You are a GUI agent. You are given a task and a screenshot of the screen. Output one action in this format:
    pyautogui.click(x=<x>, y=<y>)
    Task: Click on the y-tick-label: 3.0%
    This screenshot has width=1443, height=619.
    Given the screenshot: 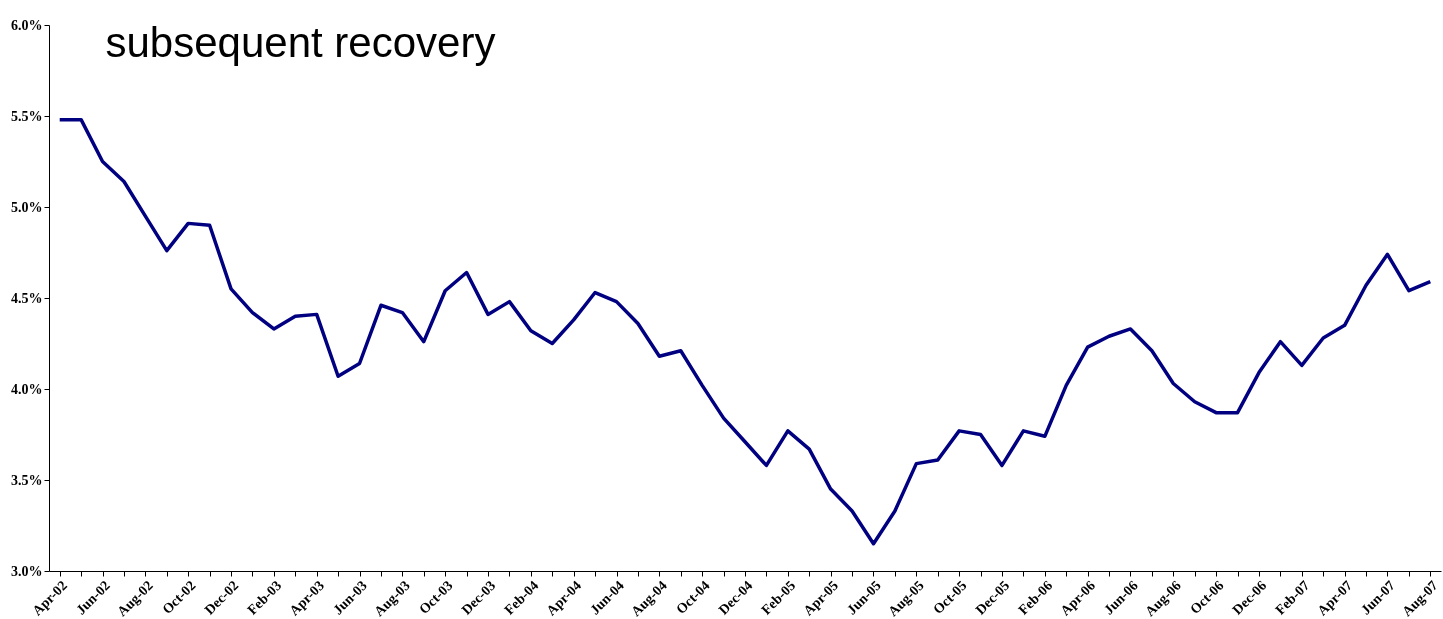 What is the action you would take?
    pyautogui.click(x=27, y=571)
    